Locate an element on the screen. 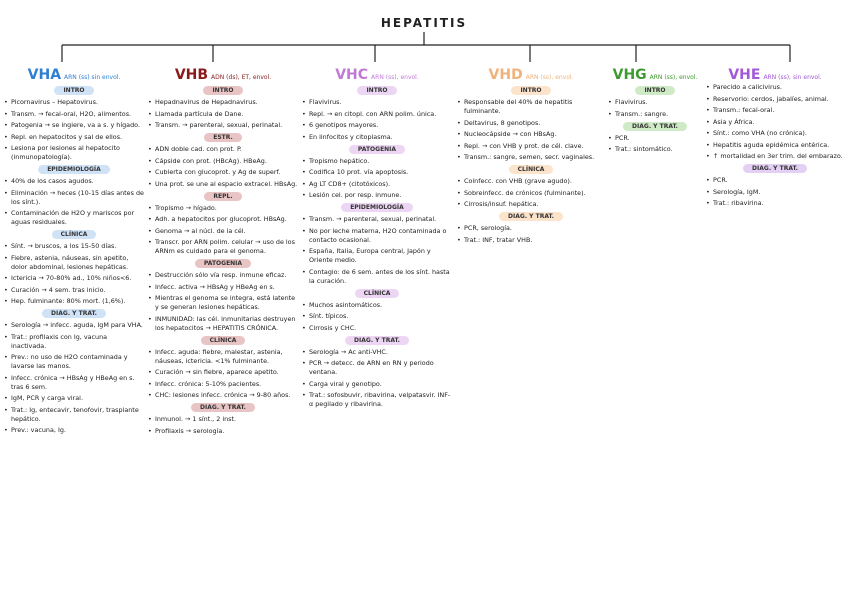 The height and width of the screenshot is (599, 848). note-item: Transm.: sangre, semen, secr. vaginales. is located at coordinates (531, 157).